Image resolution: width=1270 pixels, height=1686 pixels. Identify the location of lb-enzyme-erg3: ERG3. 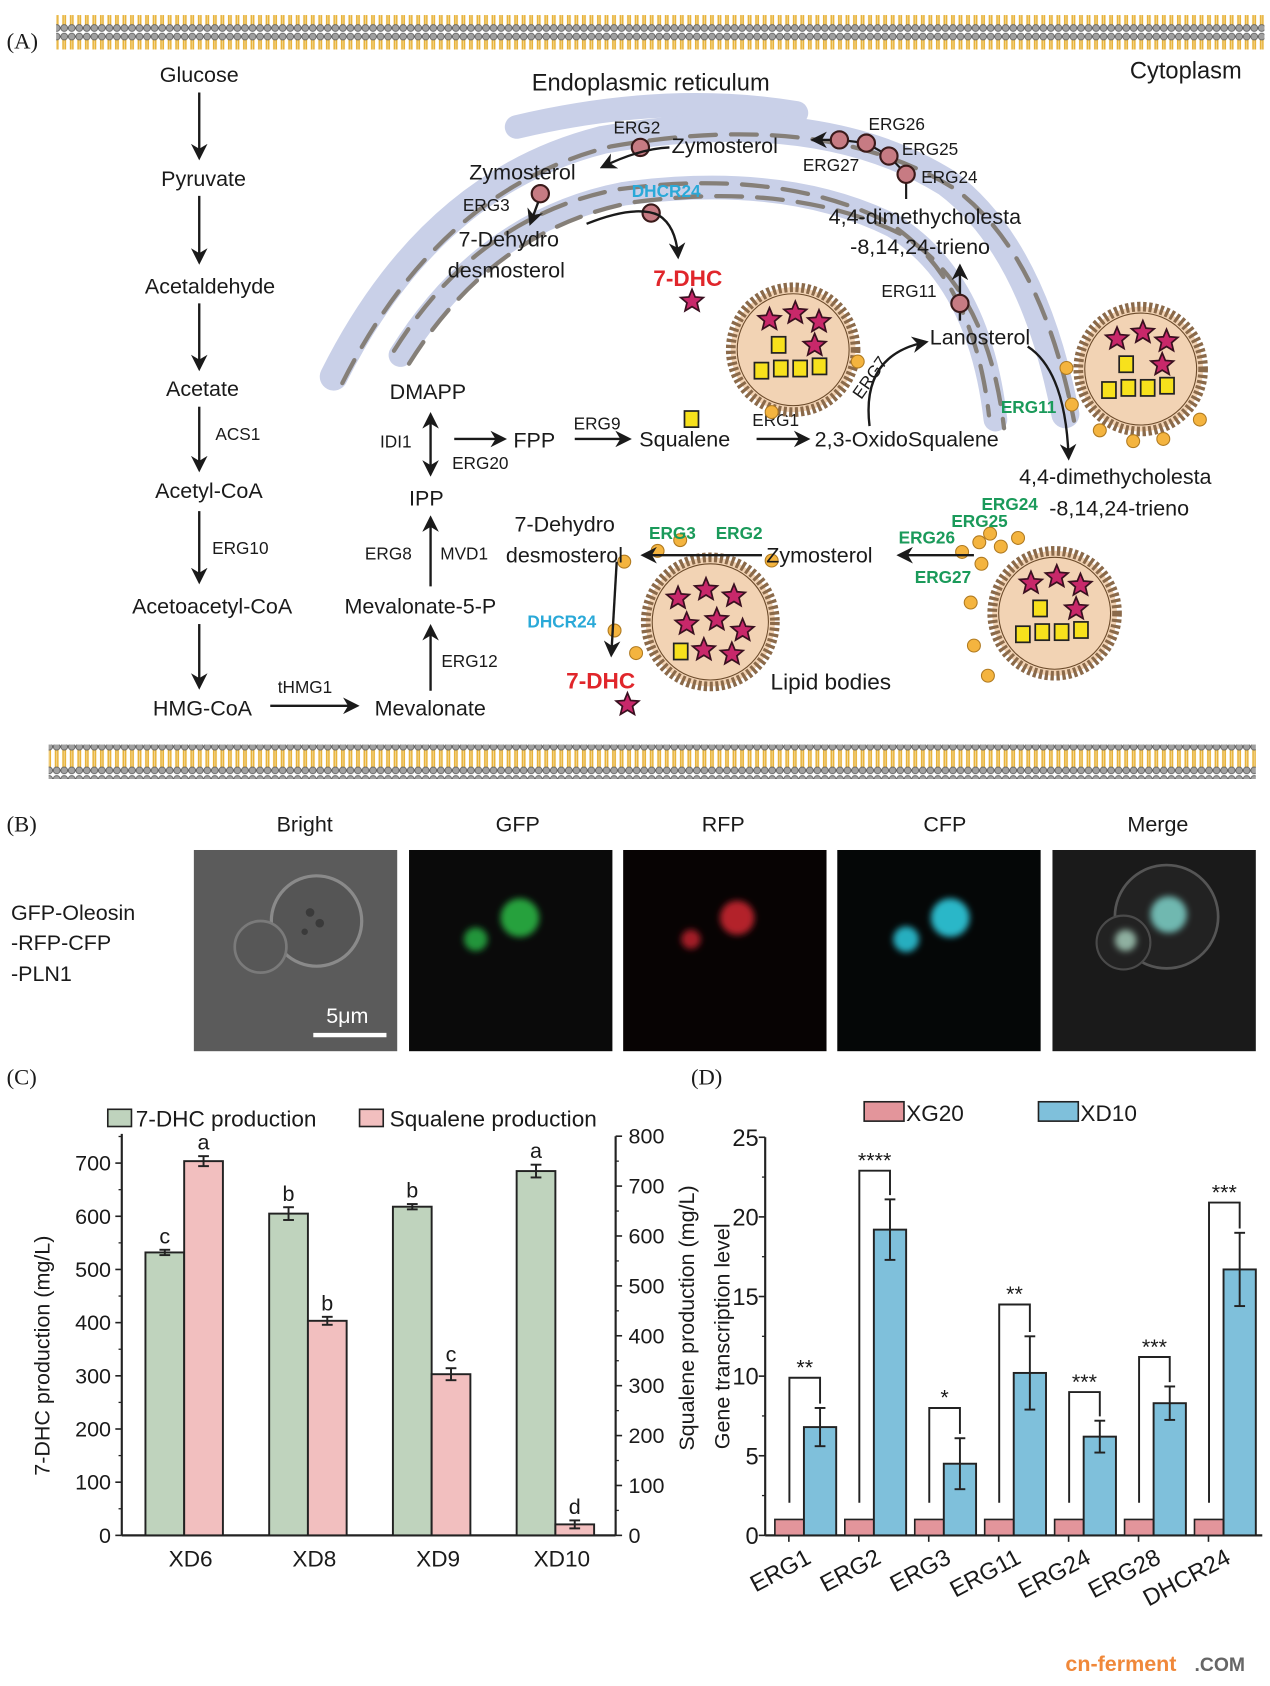
(672, 533).